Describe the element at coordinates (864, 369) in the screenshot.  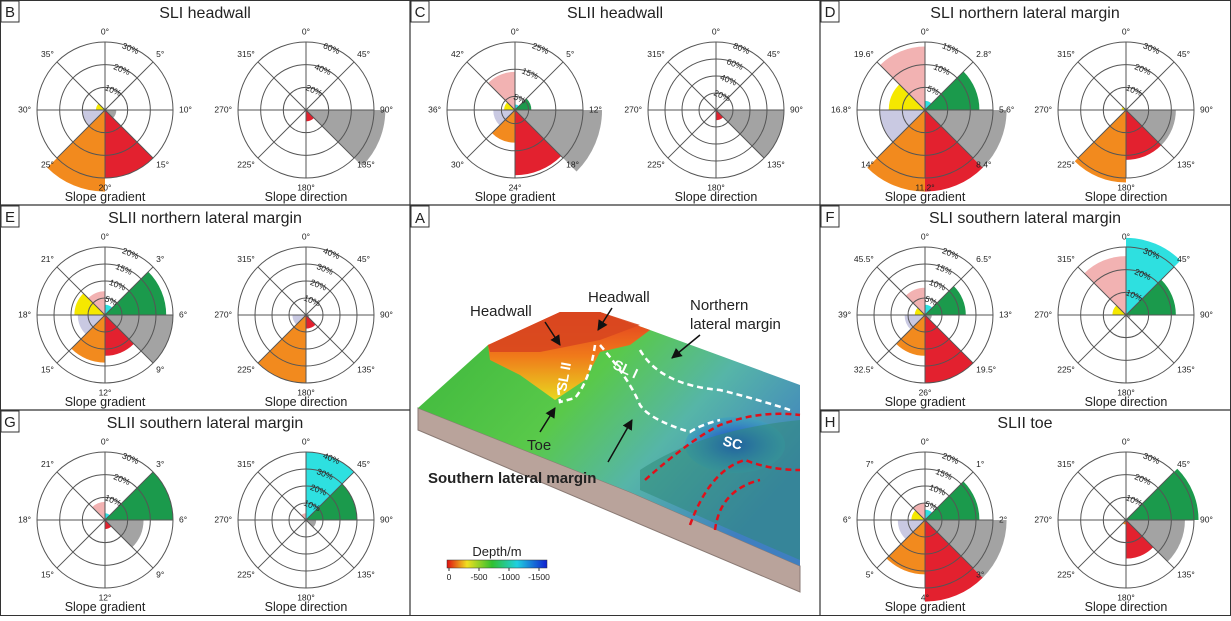
I see `angle-label: 32.5°` at that location.